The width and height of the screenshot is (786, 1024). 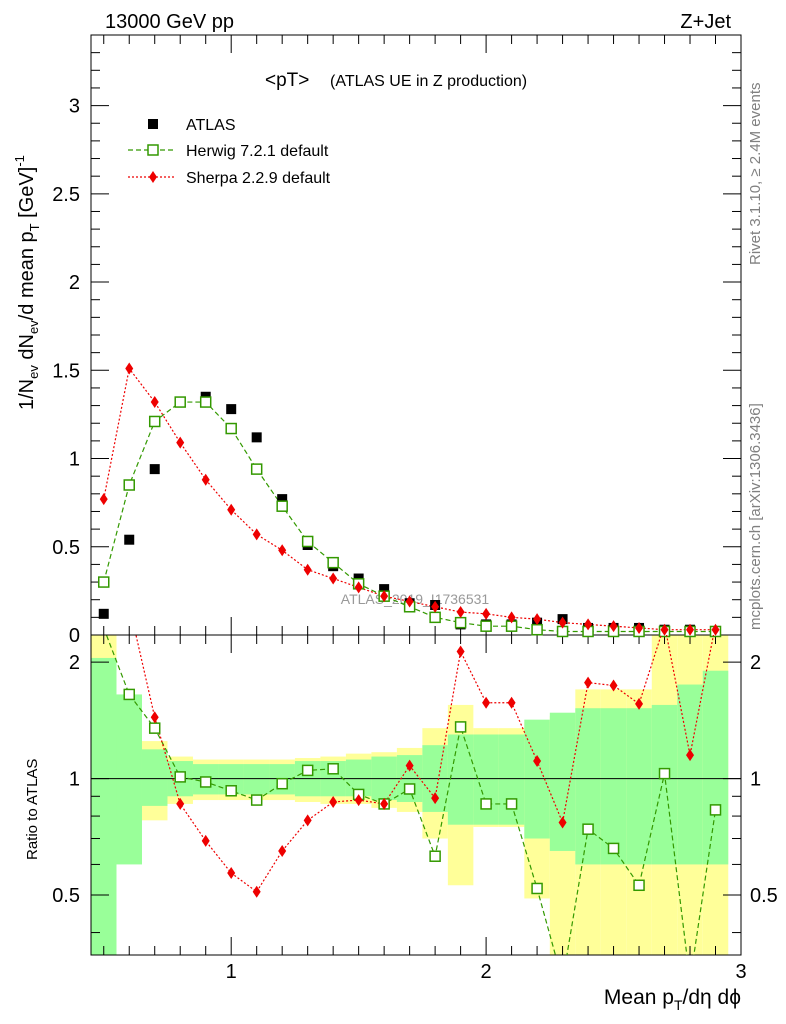 I want to click on ratio-y-tick-label-right: 2, so click(x=755, y=663).